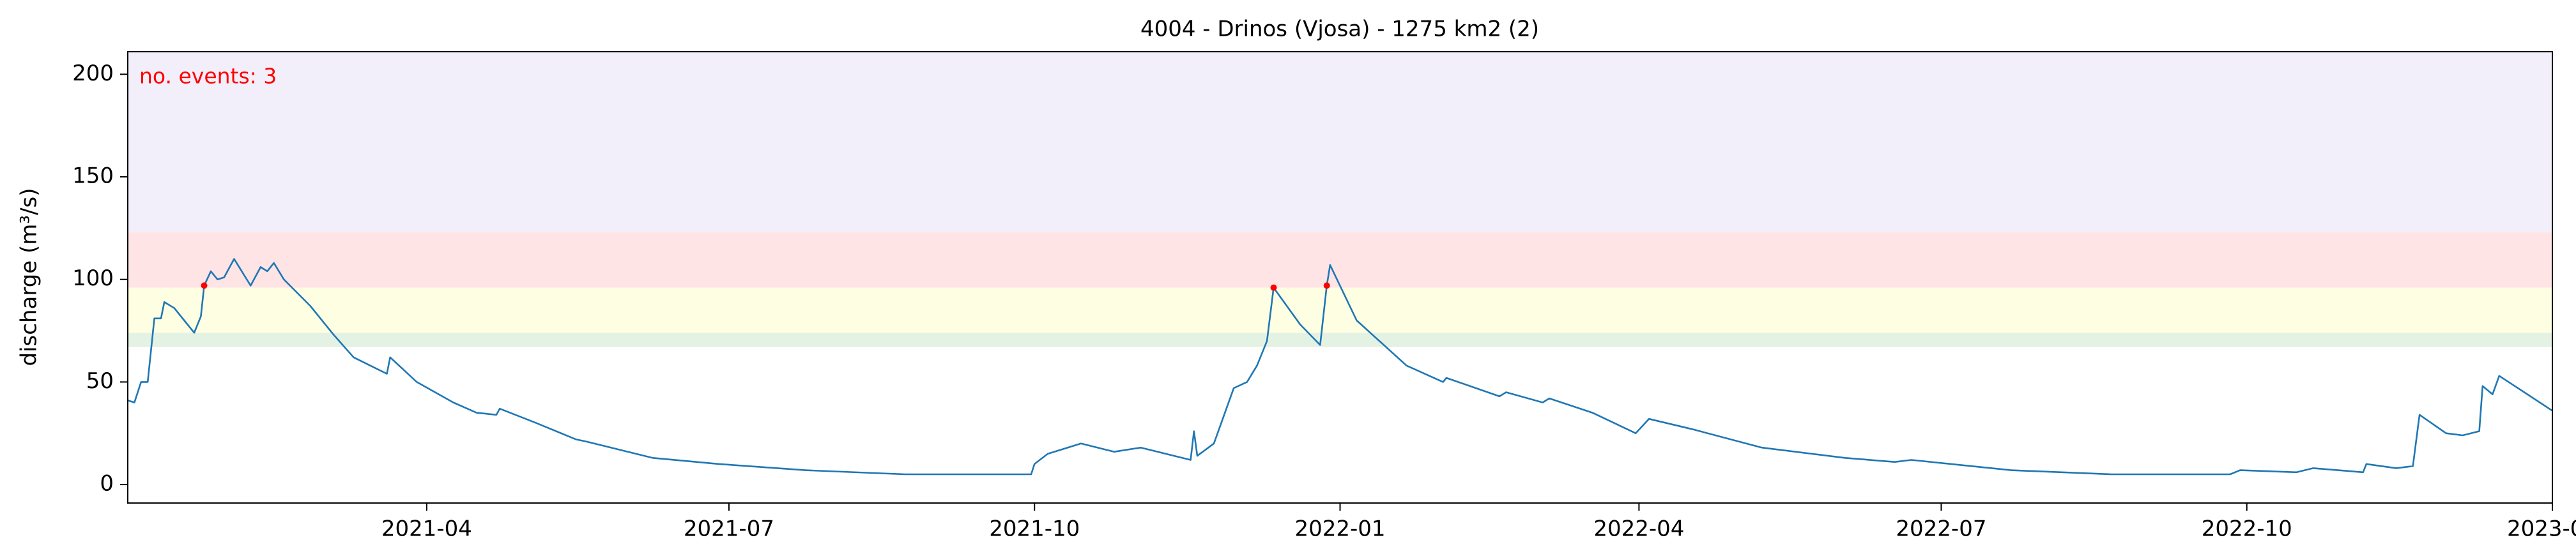 The width and height of the screenshot is (2576, 556). What do you see at coordinates (100, 381) in the screenshot?
I see `y-tick-label: 50` at bounding box center [100, 381].